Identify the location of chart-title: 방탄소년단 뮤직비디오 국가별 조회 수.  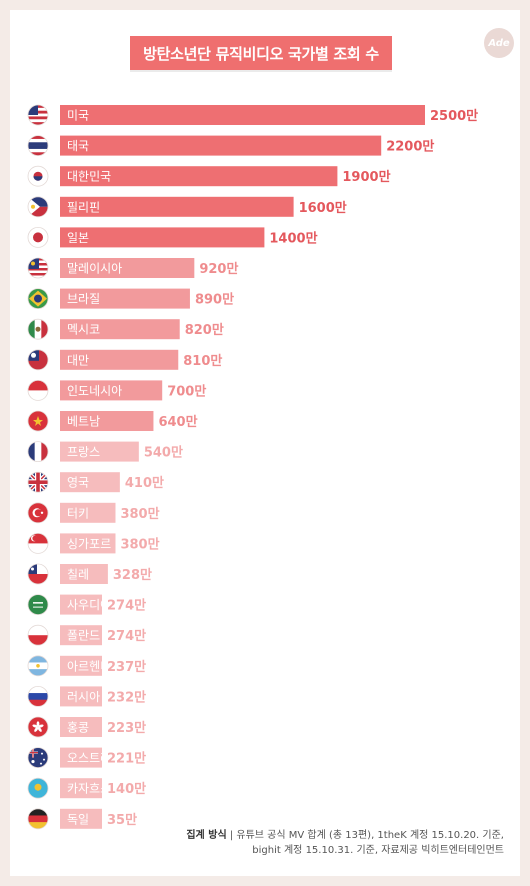
(261, 53).